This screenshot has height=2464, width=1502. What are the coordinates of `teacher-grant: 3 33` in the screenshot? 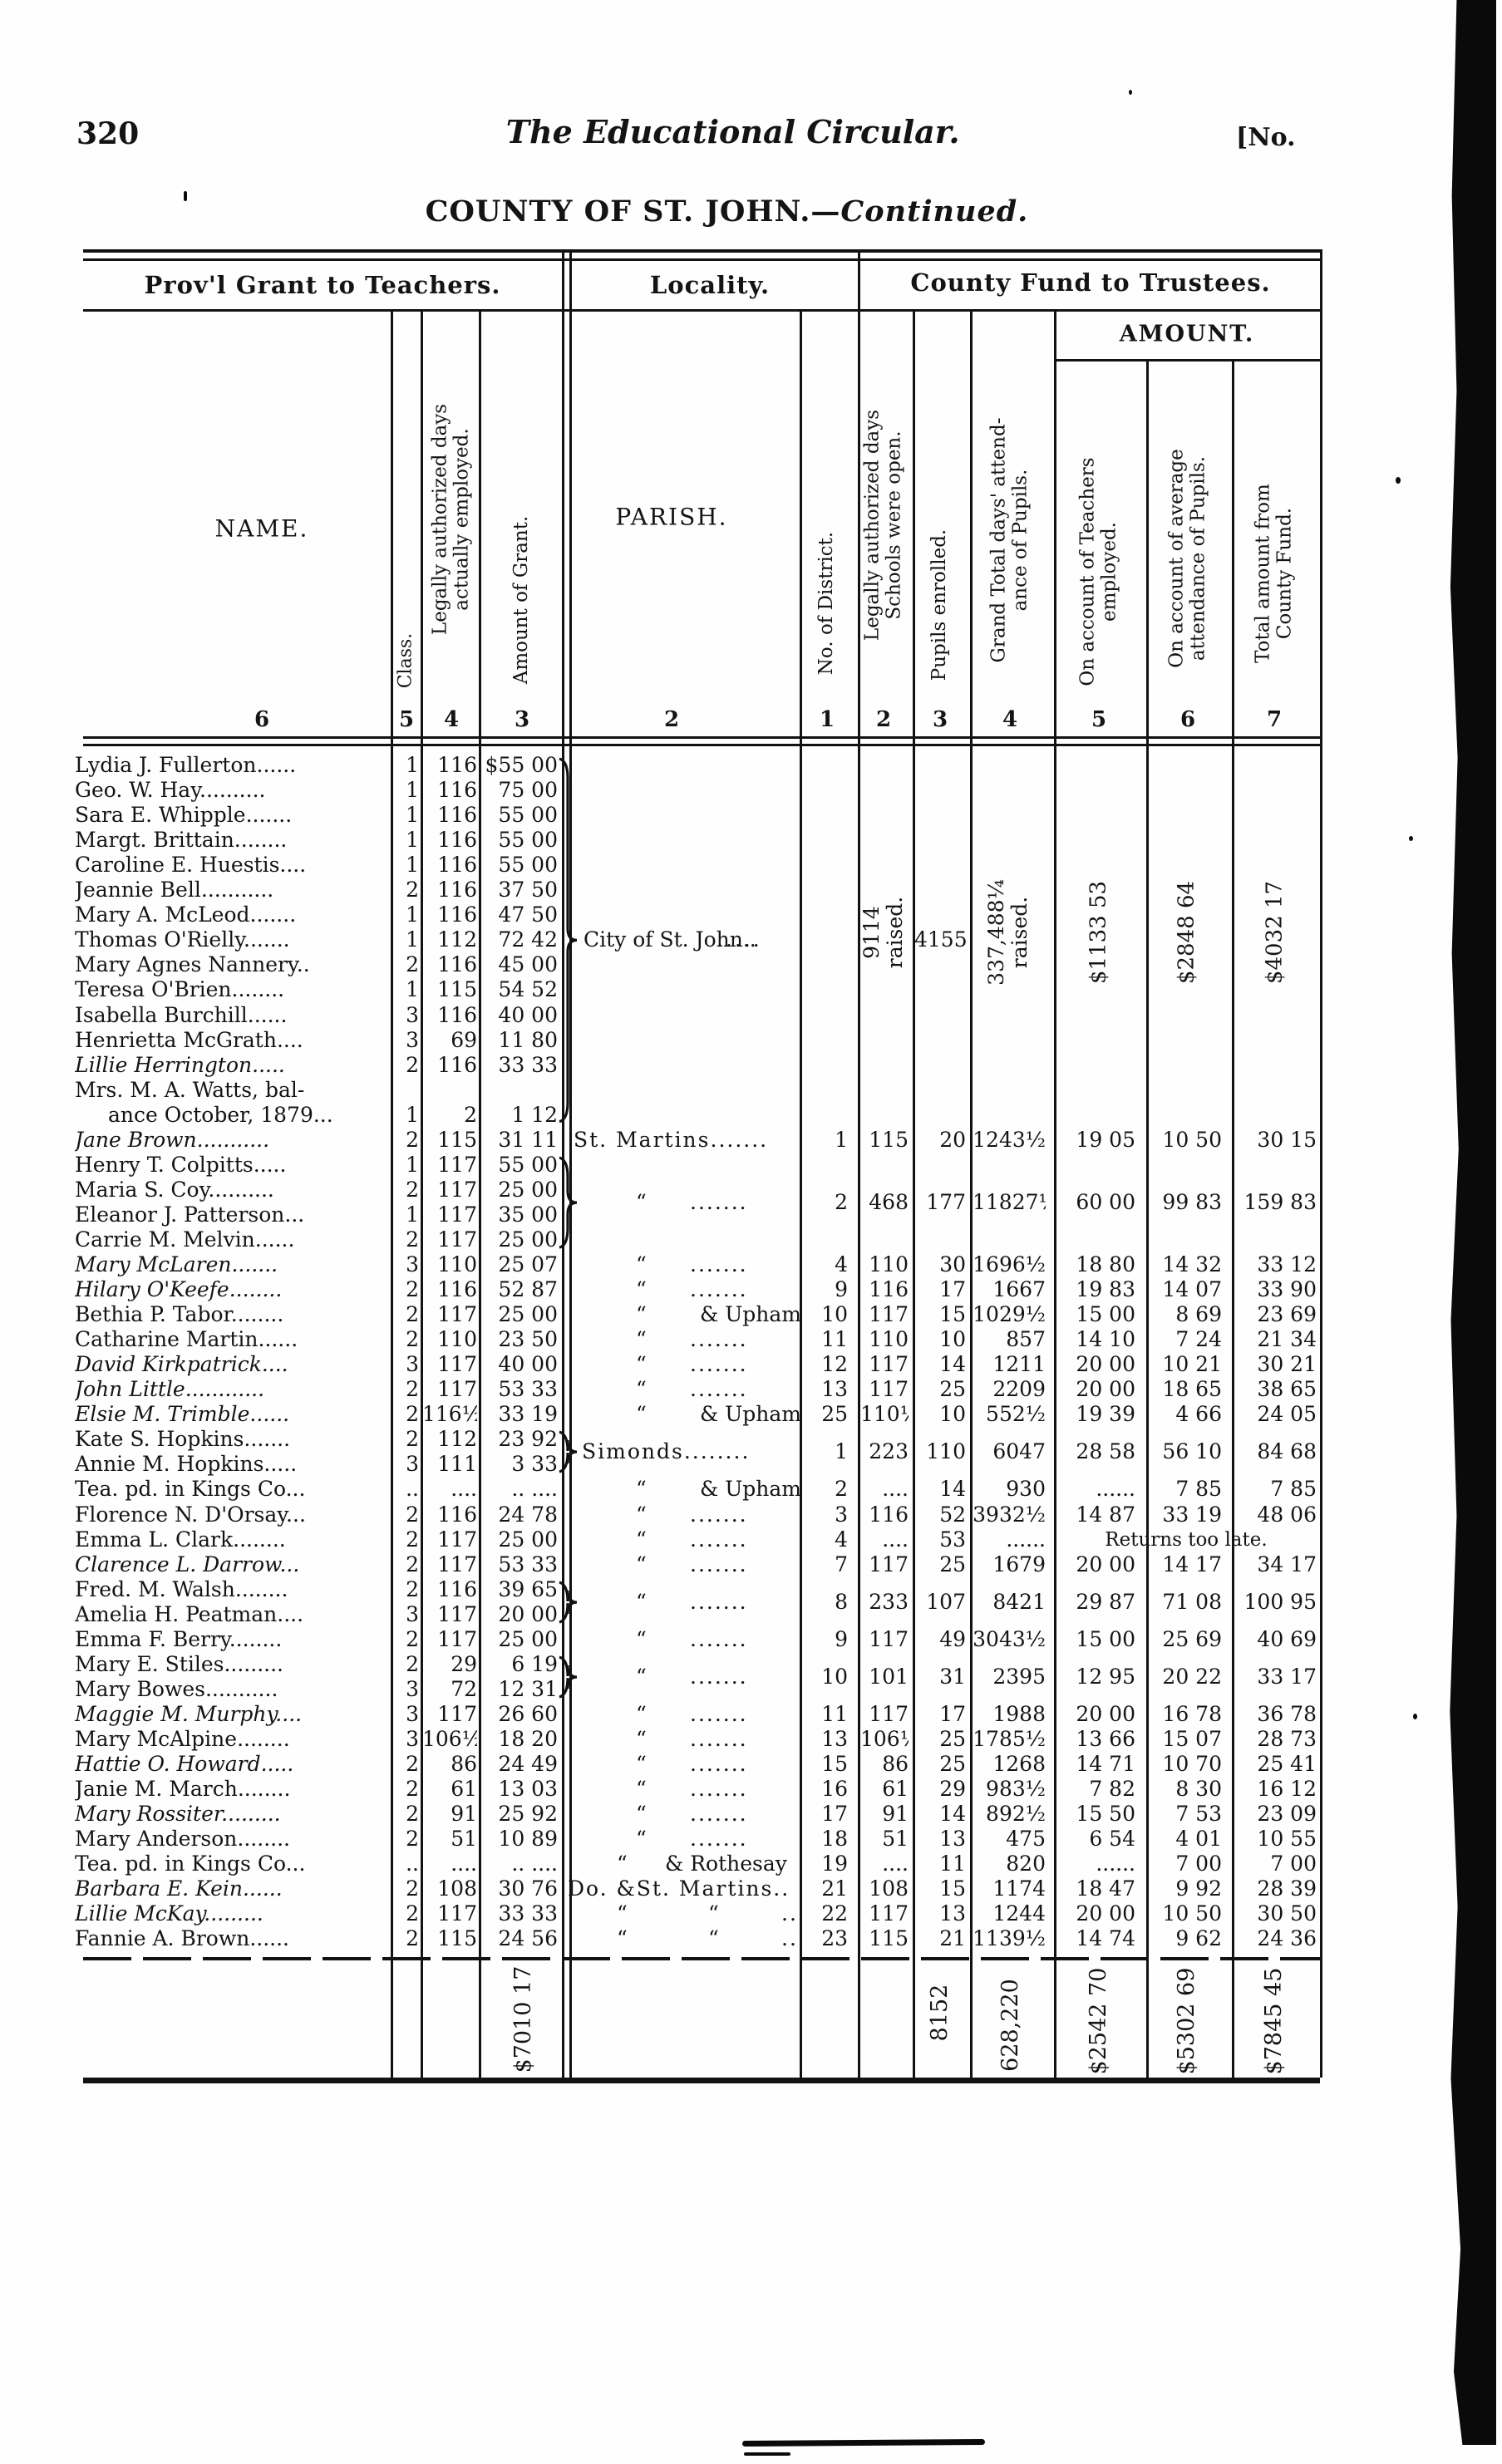 It's located at (534, 1464).